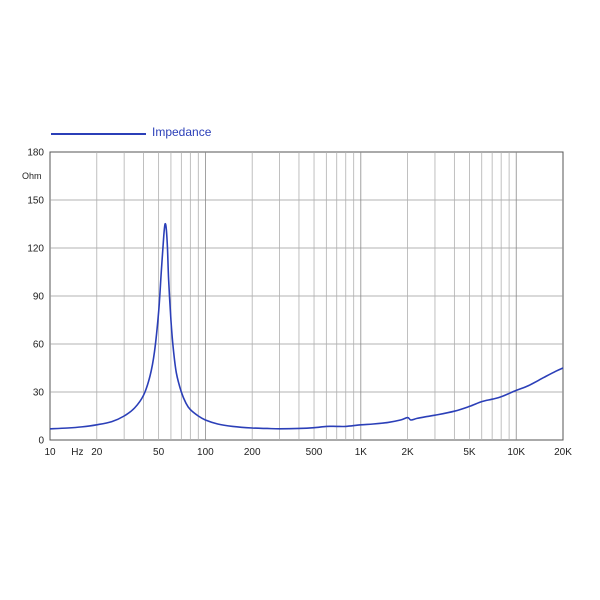  Describe the element at coordinates (35, 249) in the screenshot. I see `y-tick-label: 120` at that location.